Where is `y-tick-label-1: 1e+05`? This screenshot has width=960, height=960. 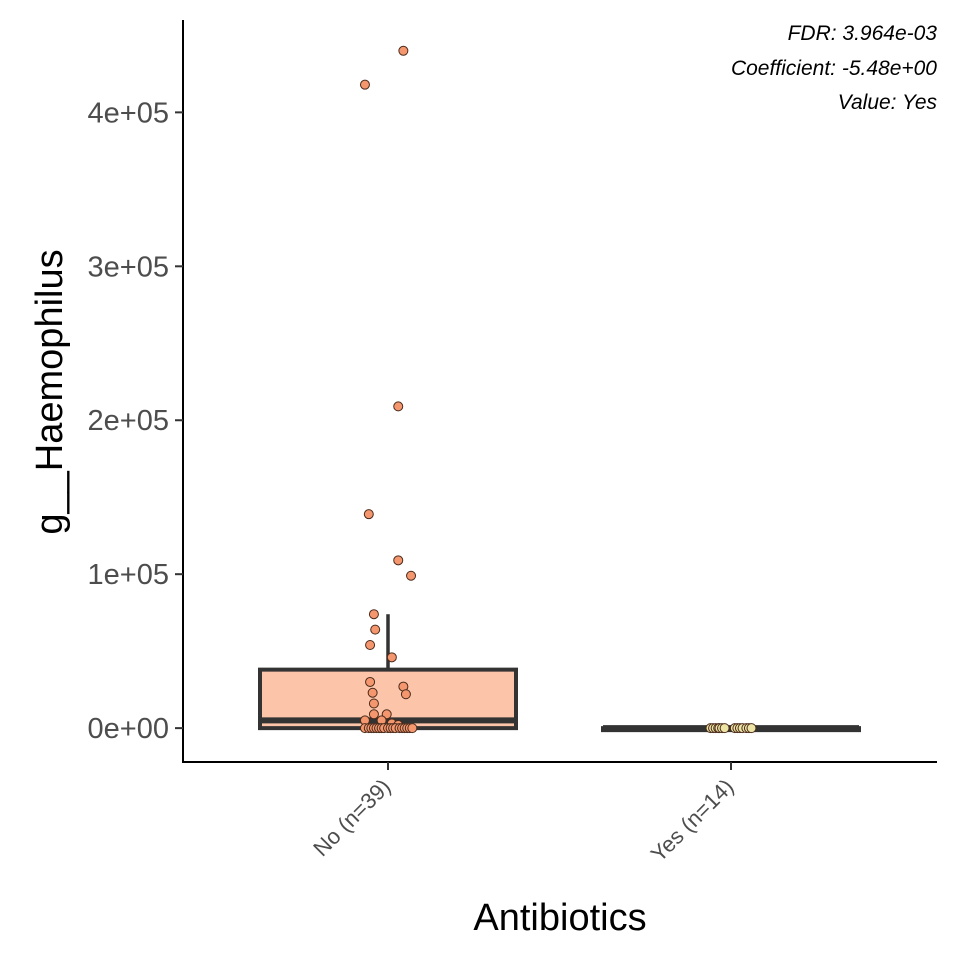 y-tick-label-1: 1e+05 is located at coordinates (128, 575).